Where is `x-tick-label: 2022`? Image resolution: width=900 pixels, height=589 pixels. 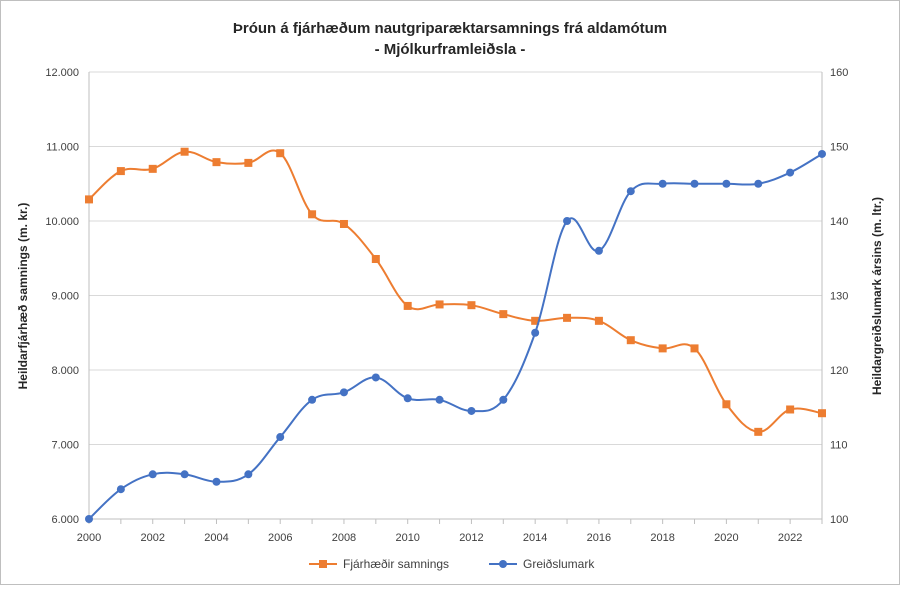 x-tick-label: 2022 is located at coordinates (790, 538).